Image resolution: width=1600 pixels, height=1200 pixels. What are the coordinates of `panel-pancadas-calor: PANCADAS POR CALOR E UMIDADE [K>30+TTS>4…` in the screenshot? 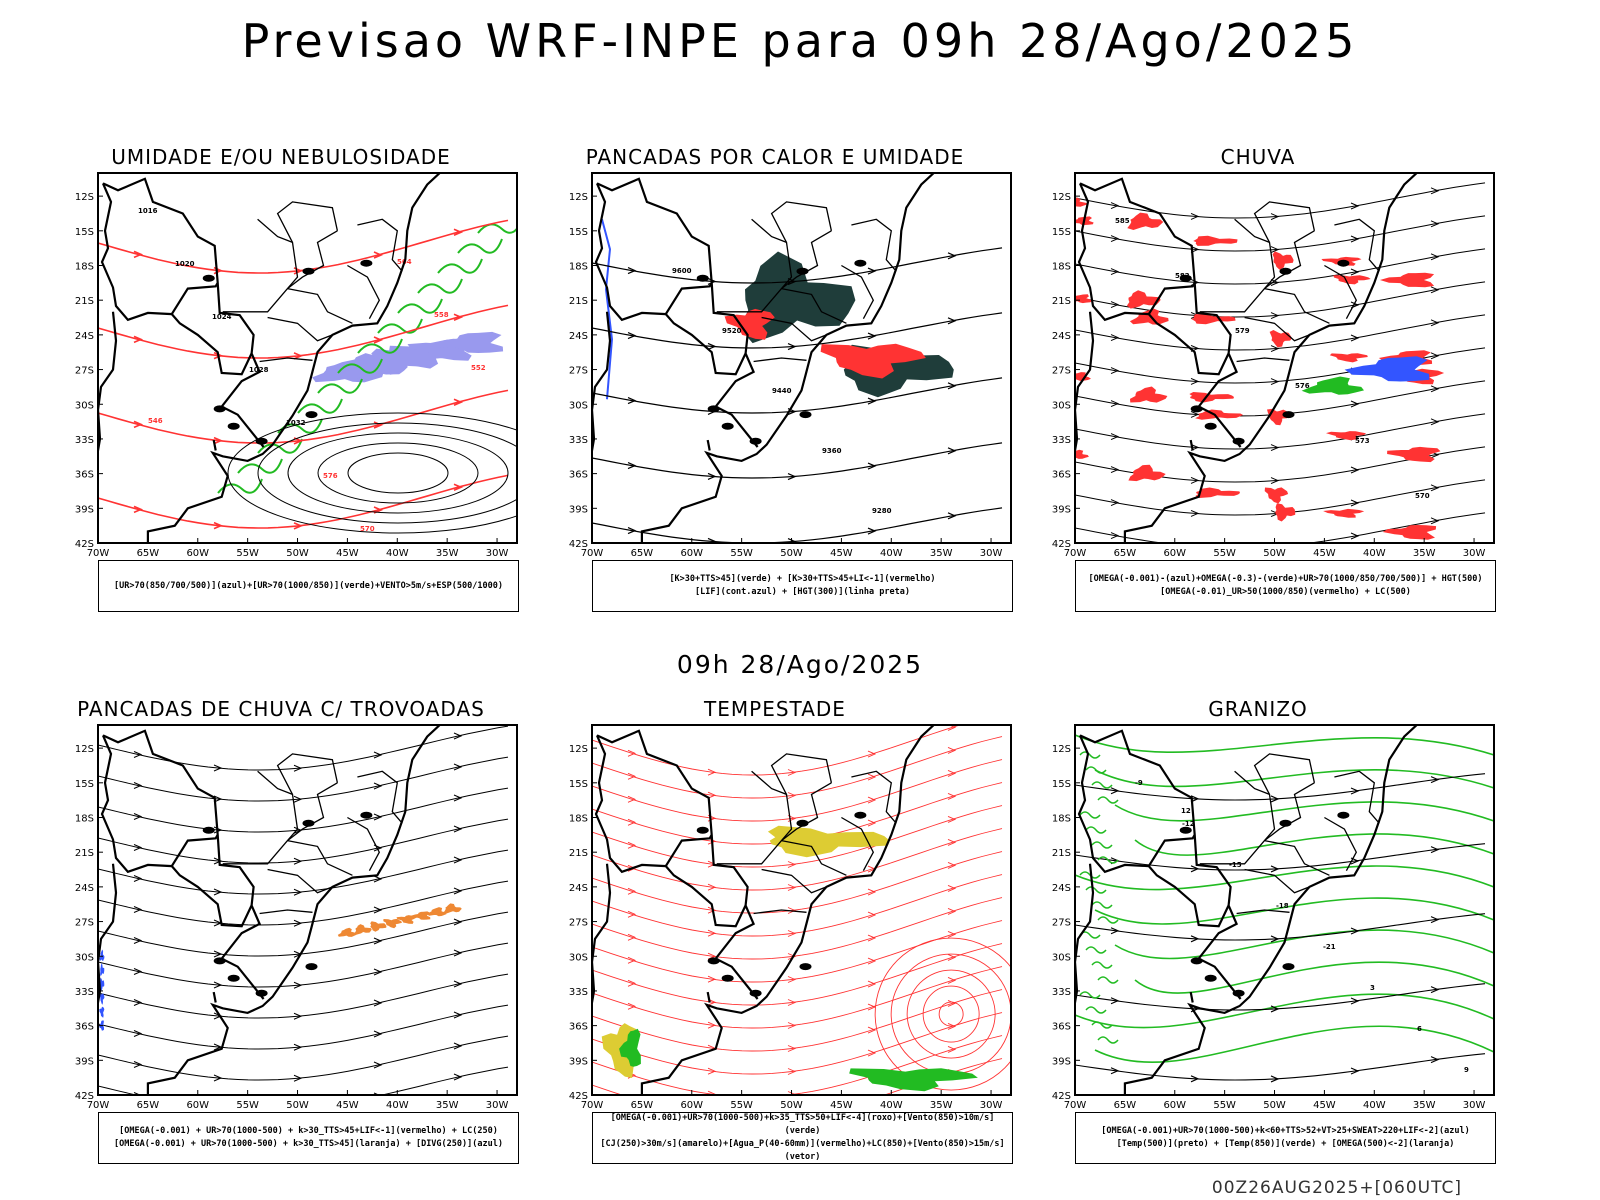 It's located at (775, 380).